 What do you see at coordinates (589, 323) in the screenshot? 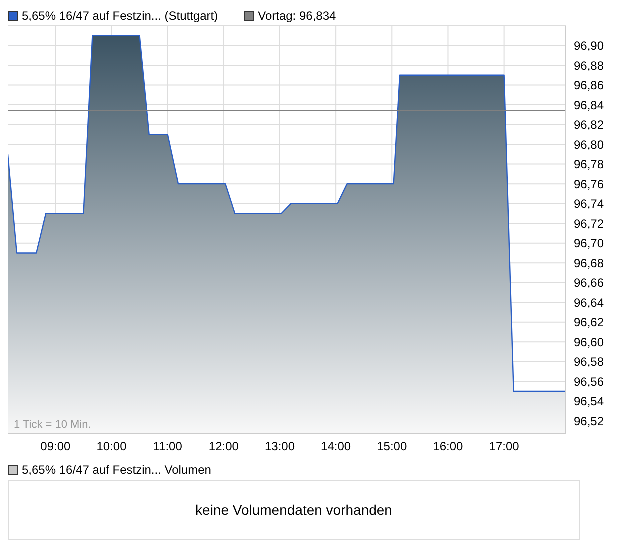
I see `y-tick-label: 96,62` at bounding box center [589, 323].